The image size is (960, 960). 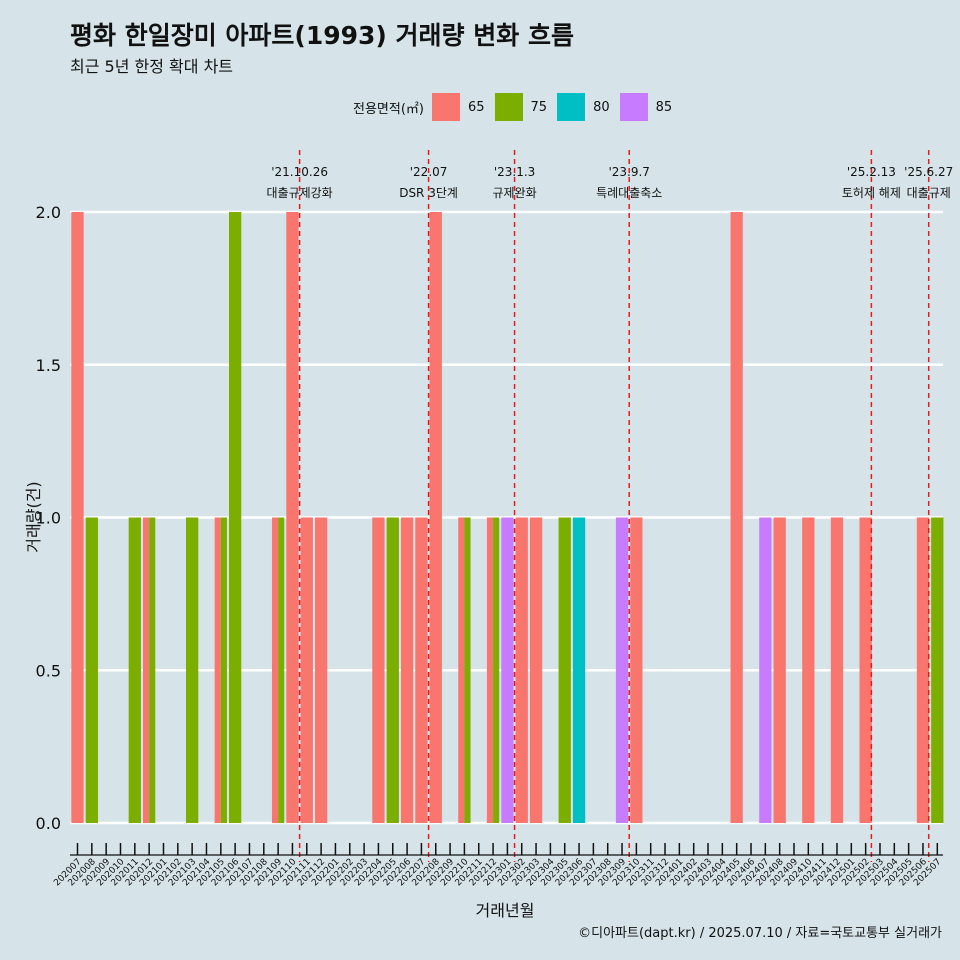 I want to click on event-name-label: 대출규제, so click(x=929, y=193).